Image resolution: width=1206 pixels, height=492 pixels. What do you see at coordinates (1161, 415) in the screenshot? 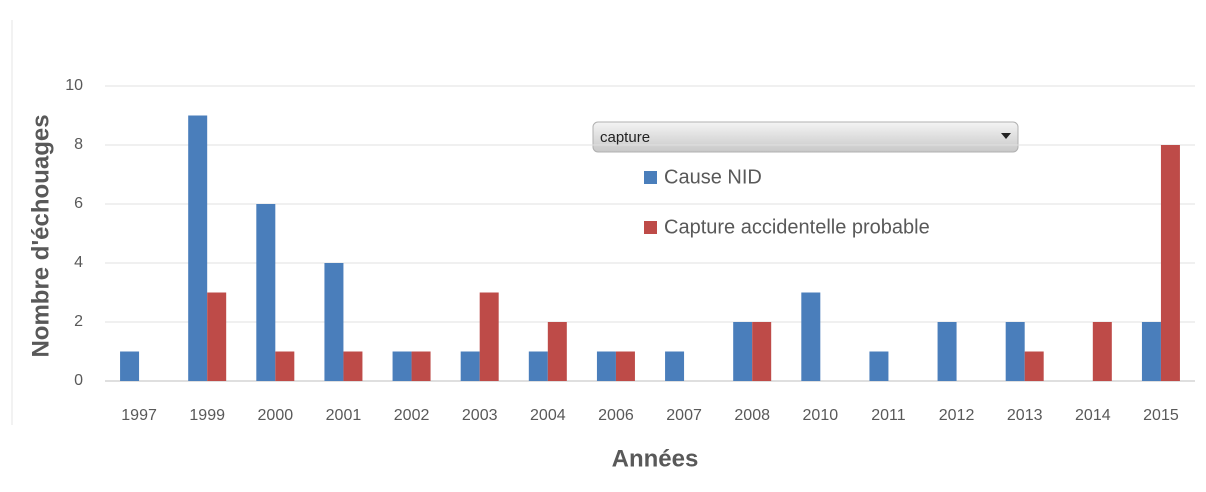
I see `x-tick-label: 2015` at bounding box center [1161, 415].